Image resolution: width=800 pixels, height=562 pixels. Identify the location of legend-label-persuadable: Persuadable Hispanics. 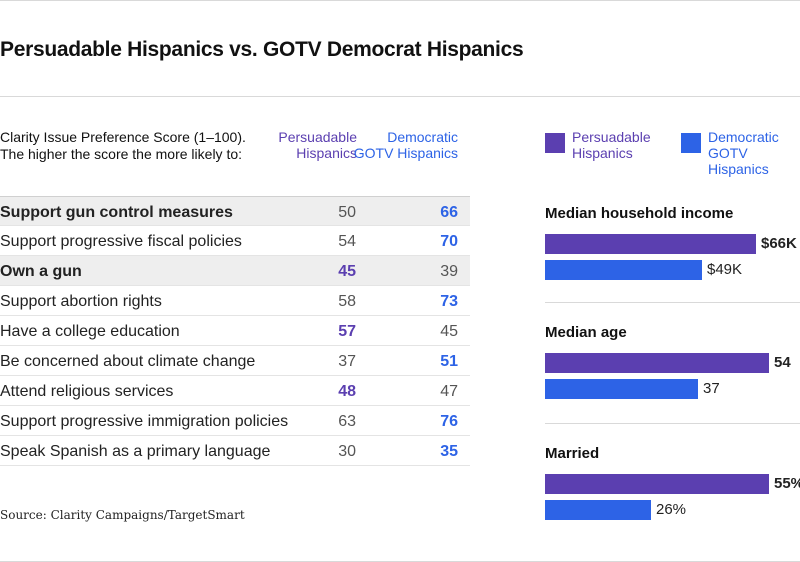
(611, 145).